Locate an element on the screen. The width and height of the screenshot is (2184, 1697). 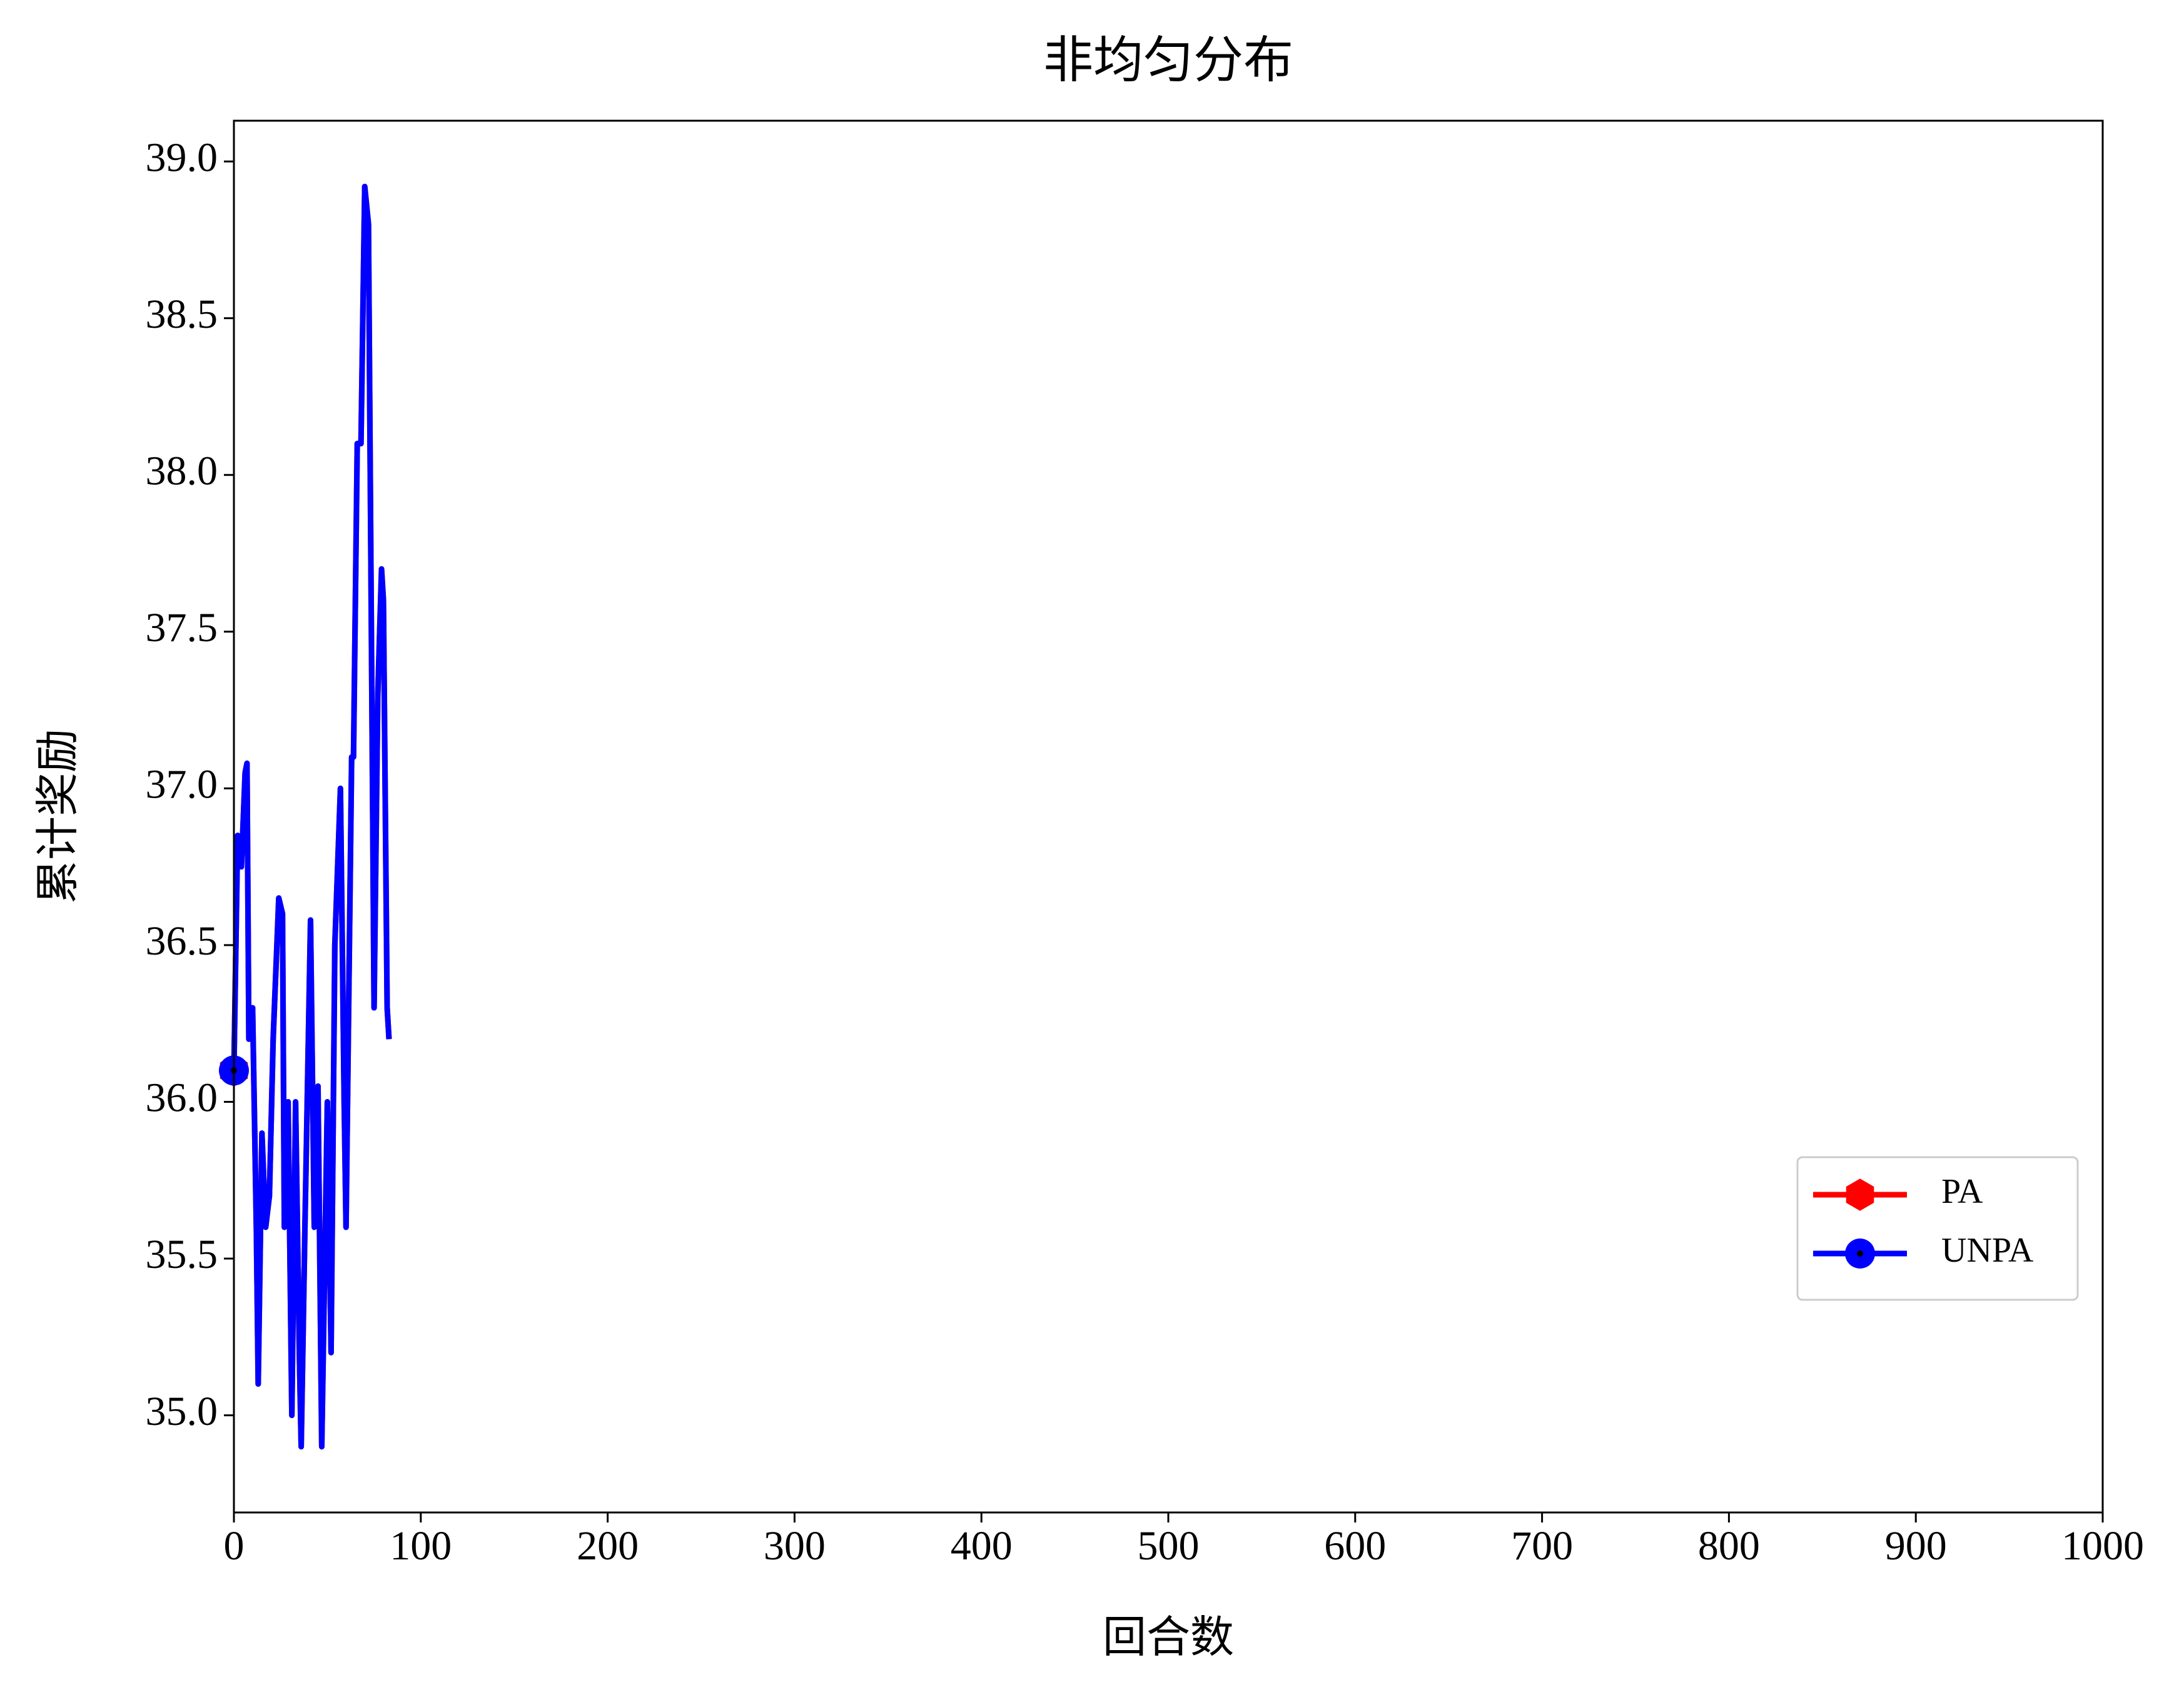
y-axis-label: 累计奖励 is located at coordinates (59, 816).